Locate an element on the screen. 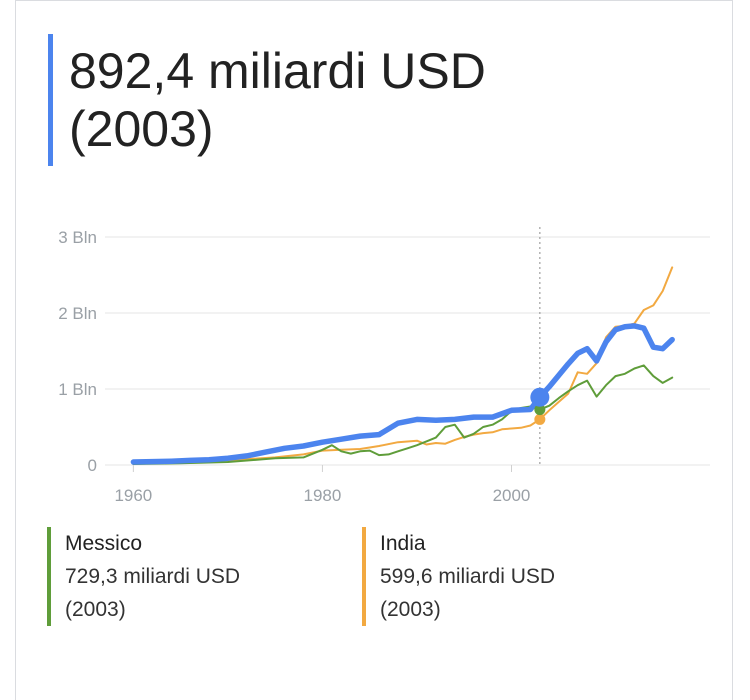  x-tick-label: 2000 is located at coordinates (512, 495).